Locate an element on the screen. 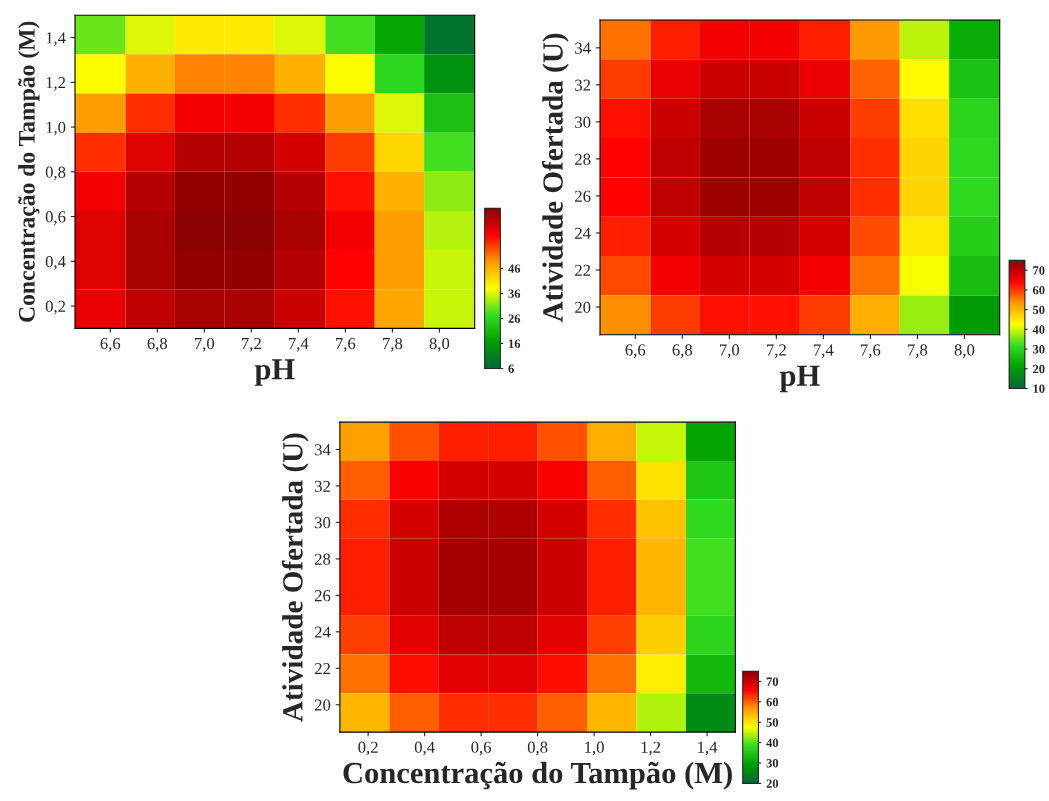 This screenshot has height=801, width=1049. color-bar-label: 26 is located at coordinates (514, 318).